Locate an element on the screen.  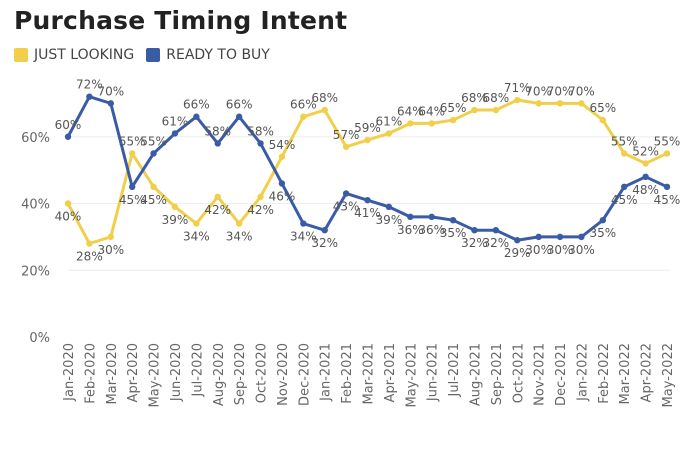
data-label: 41% is located at coordinates (367, 213).